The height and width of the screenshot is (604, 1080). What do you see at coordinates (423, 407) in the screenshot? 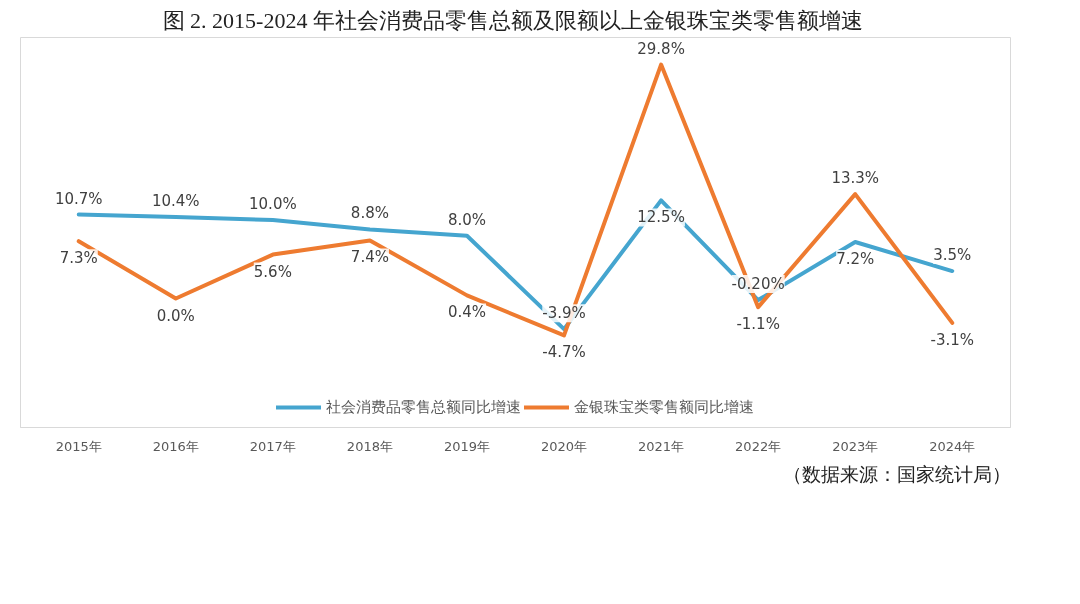
I see `legend-label: 社会消费品零售总额同比增速` at bounding box center [423, 407].